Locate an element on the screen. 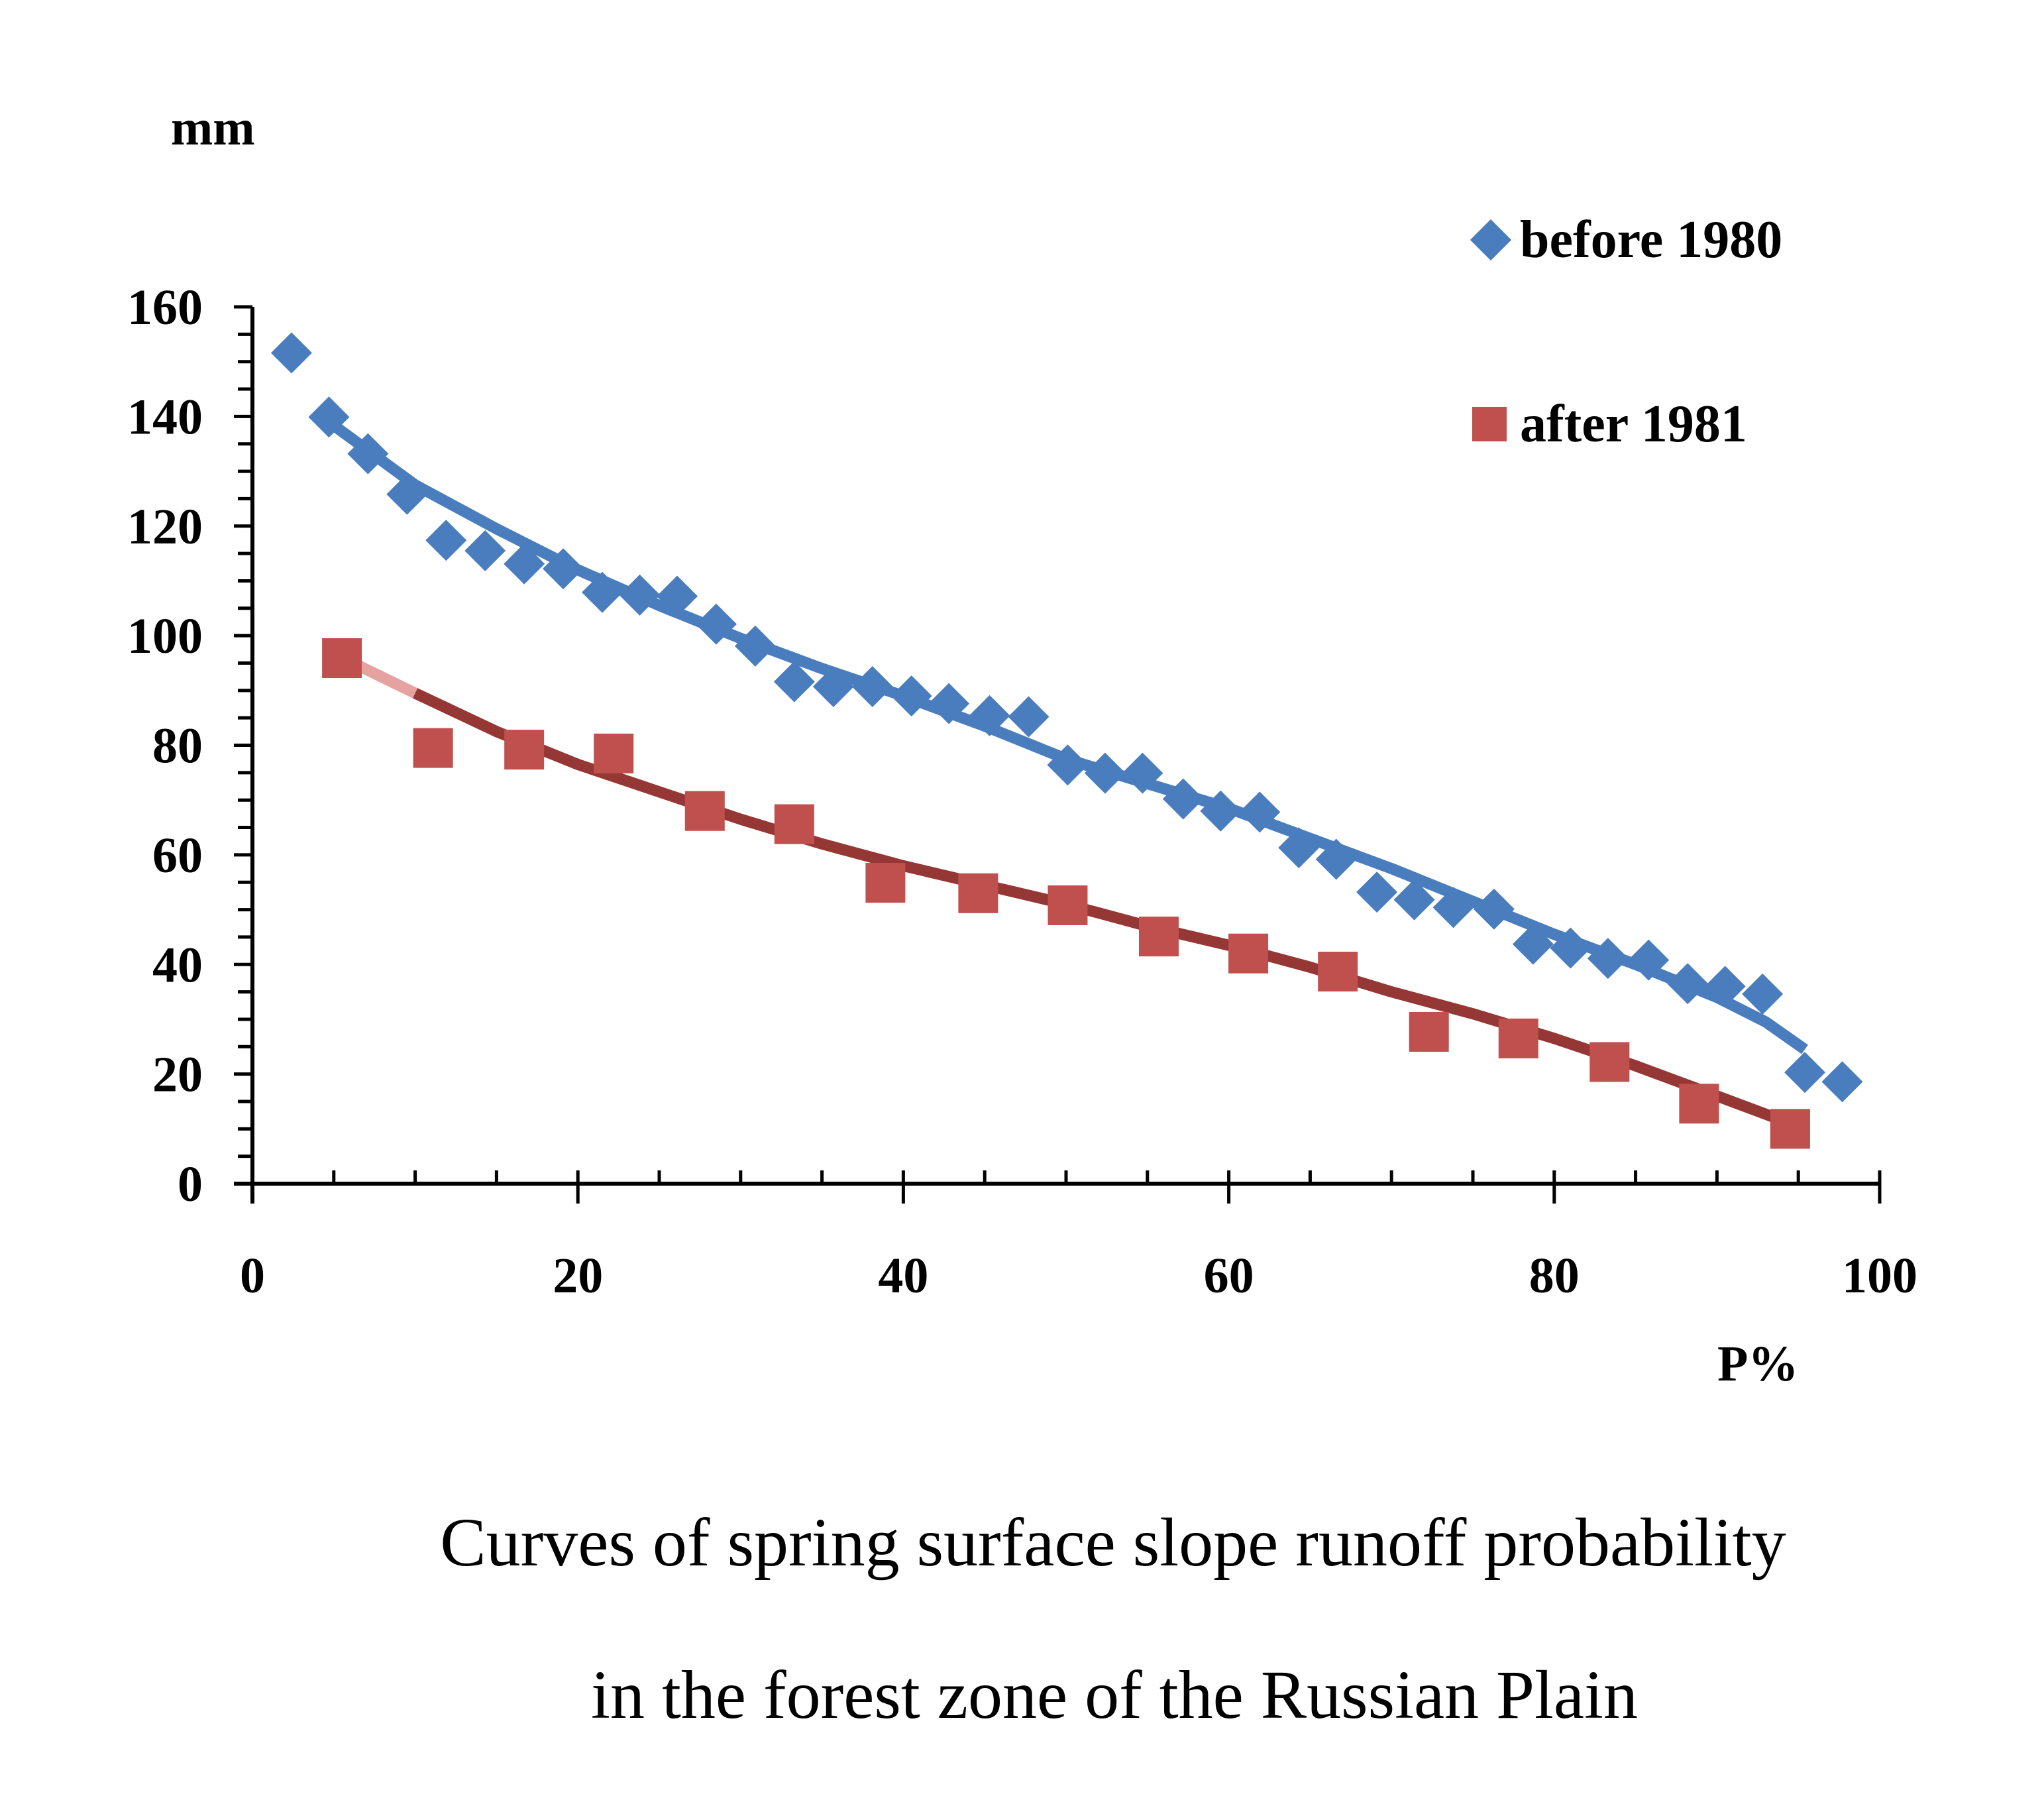 The image size is (2044, 1802). legend-label-before-1980: before 1980 is located at coordinates (1651, 240).